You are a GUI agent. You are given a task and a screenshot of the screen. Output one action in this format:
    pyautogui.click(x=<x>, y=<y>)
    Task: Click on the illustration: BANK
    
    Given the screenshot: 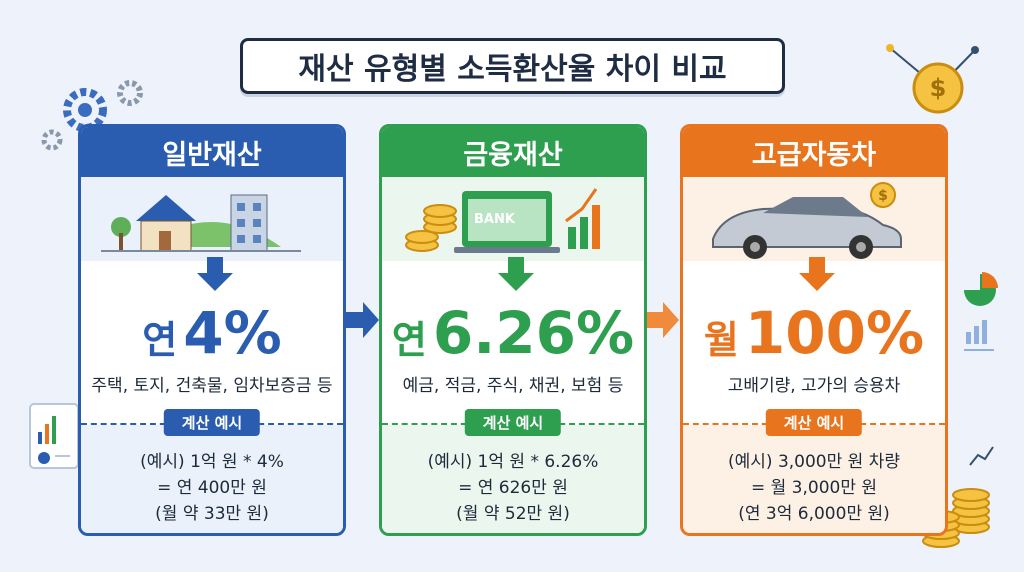 What is the action you would take?
    pyautogui.click(x=502, y=220)
    